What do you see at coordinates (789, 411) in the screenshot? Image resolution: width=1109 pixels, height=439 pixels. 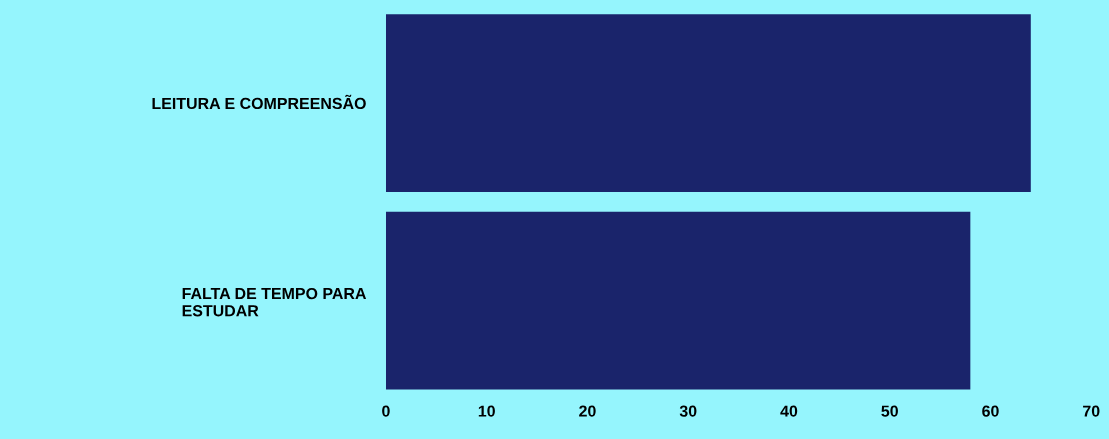 I see `x-tick-label: 40` at bounding box center [789, 411].